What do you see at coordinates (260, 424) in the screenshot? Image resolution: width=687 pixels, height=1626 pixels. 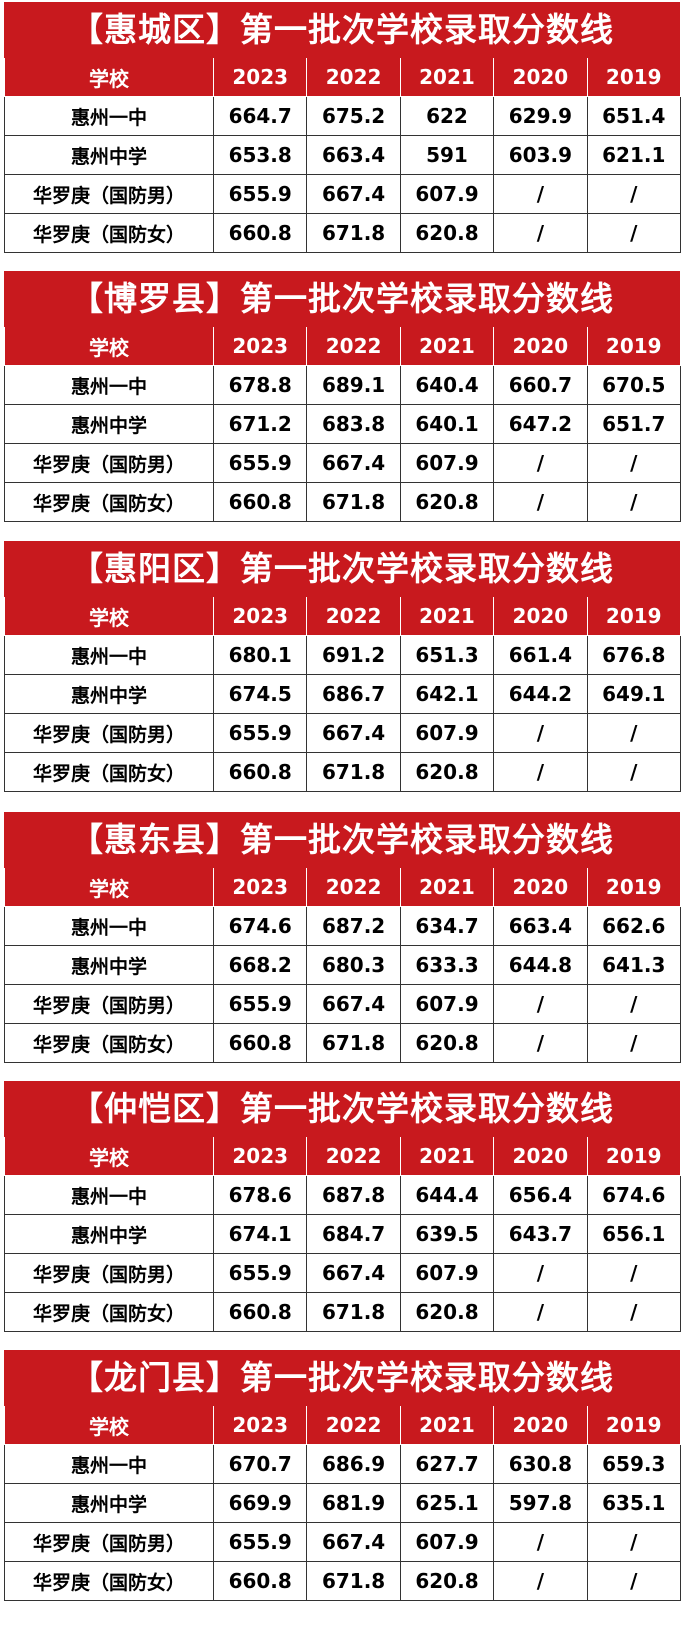 I see `score-cell: 671.2` at bounding box center [260, 424].